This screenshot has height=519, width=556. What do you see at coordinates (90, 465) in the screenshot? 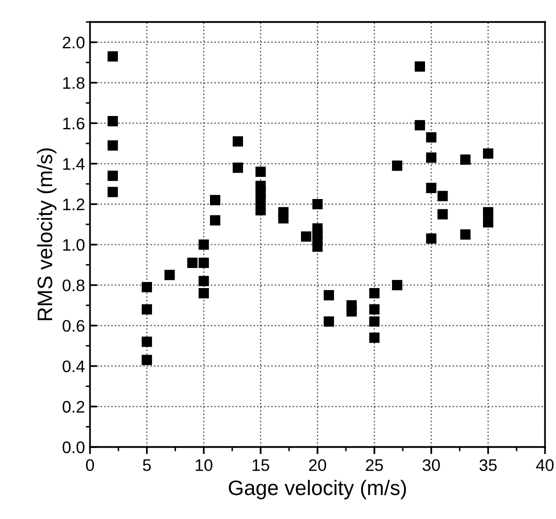
I see `x-tick-label: 0` at bounding box center [90, 465].